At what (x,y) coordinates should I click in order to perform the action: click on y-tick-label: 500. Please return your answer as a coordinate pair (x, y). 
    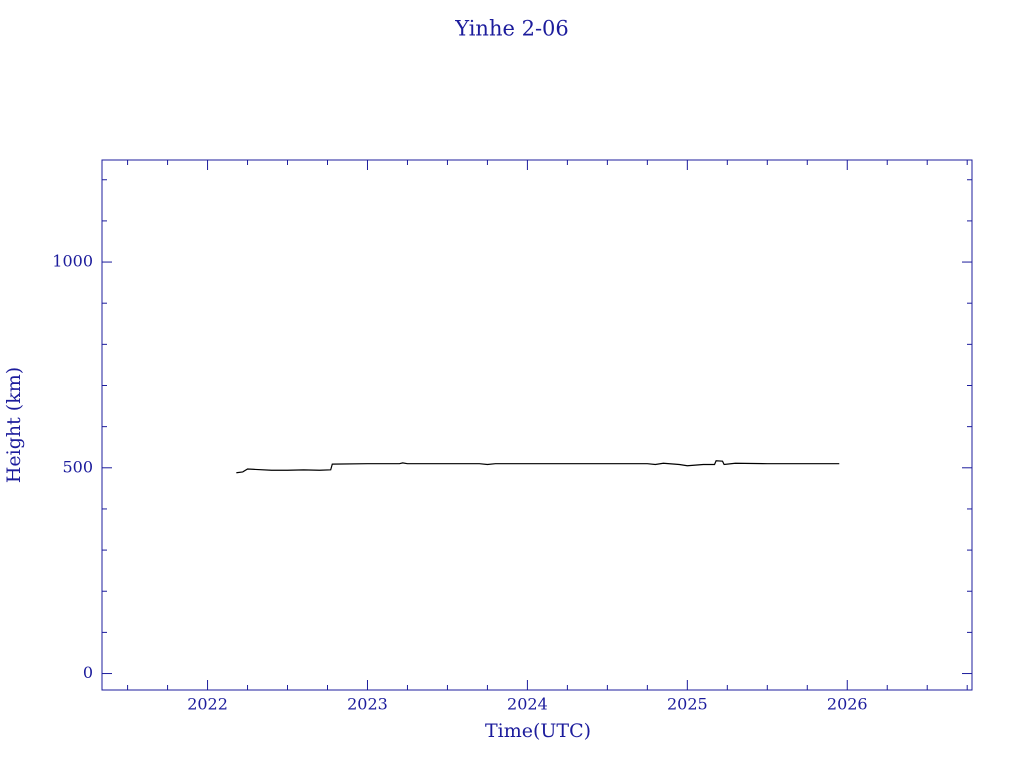
    Looking at the image, I should click on (77, 466).